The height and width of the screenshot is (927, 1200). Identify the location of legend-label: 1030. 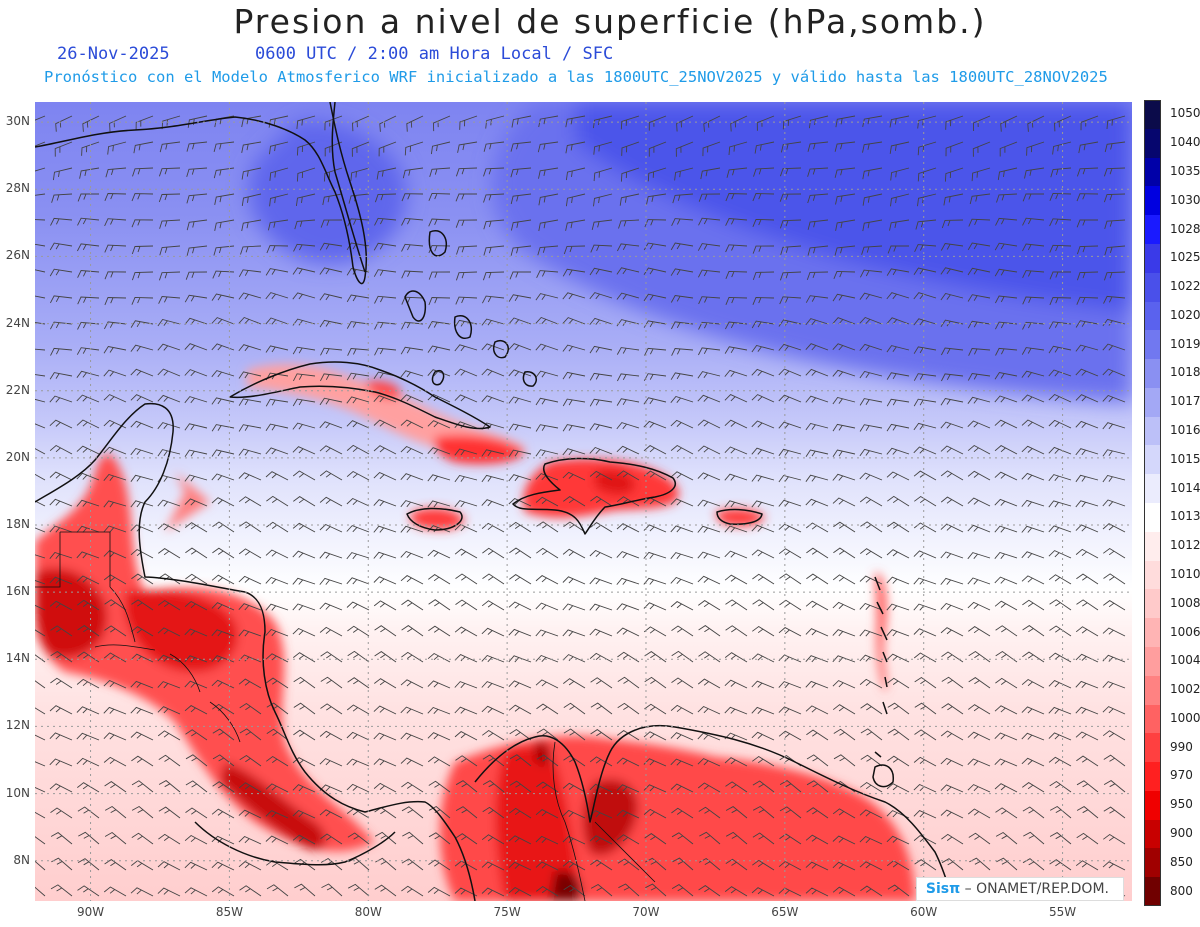
(1185, 199).